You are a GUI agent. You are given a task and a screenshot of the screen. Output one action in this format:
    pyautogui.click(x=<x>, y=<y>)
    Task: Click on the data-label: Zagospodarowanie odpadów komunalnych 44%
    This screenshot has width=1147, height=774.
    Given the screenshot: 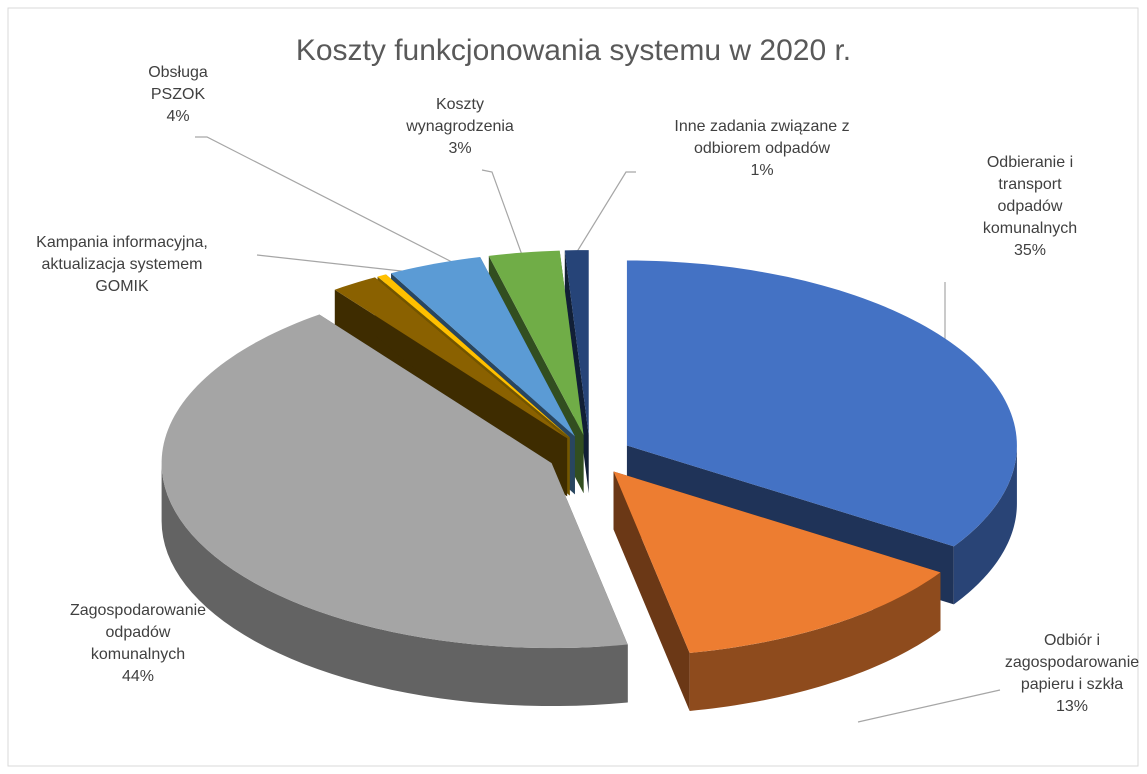 What is the action you would take?
    pyautogui.click(x=138, y=644)
    